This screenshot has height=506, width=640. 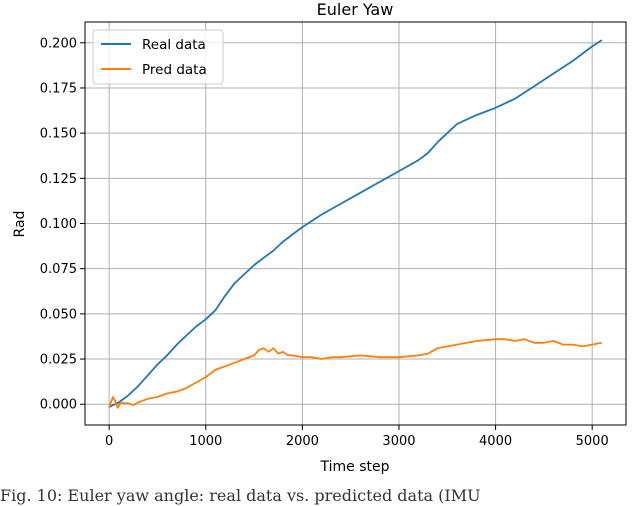 What do you see at coordinates (355, 467) in the screenshot?
I see `x-axis-label: Time step` at bounding box center [355, 467].